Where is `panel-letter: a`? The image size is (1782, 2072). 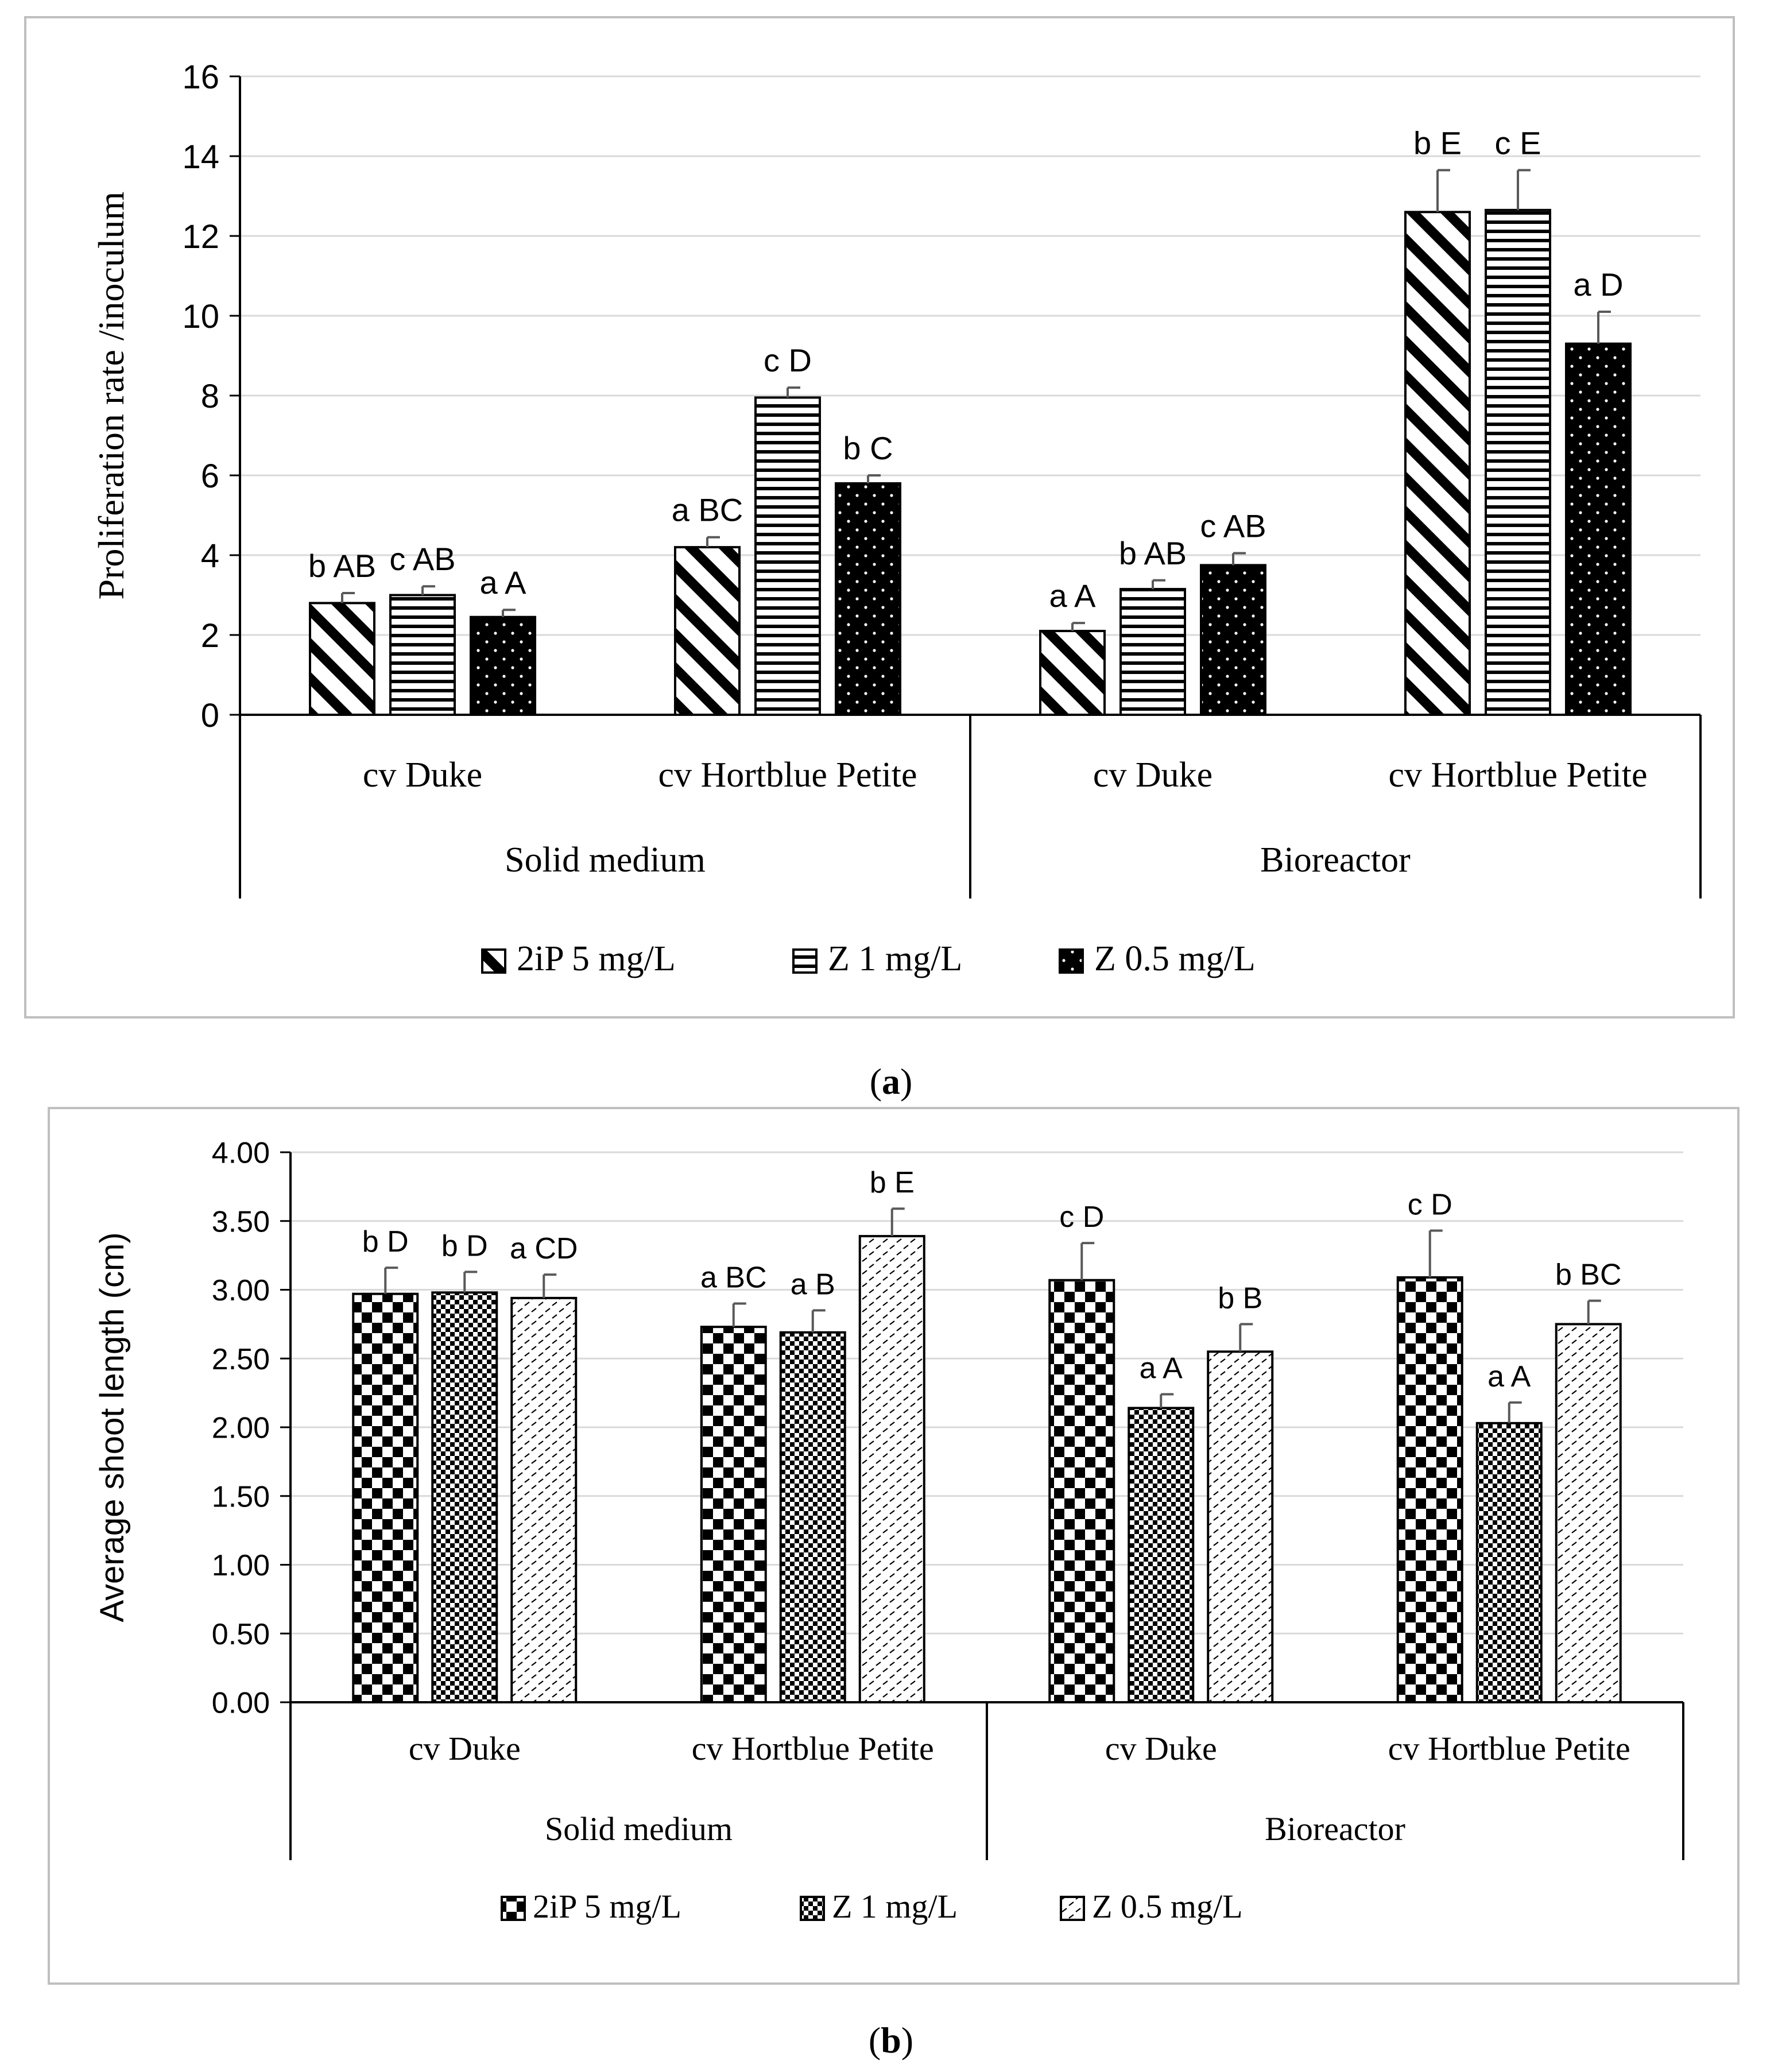
panel-letter: a is located at coordinates (891, 1081).